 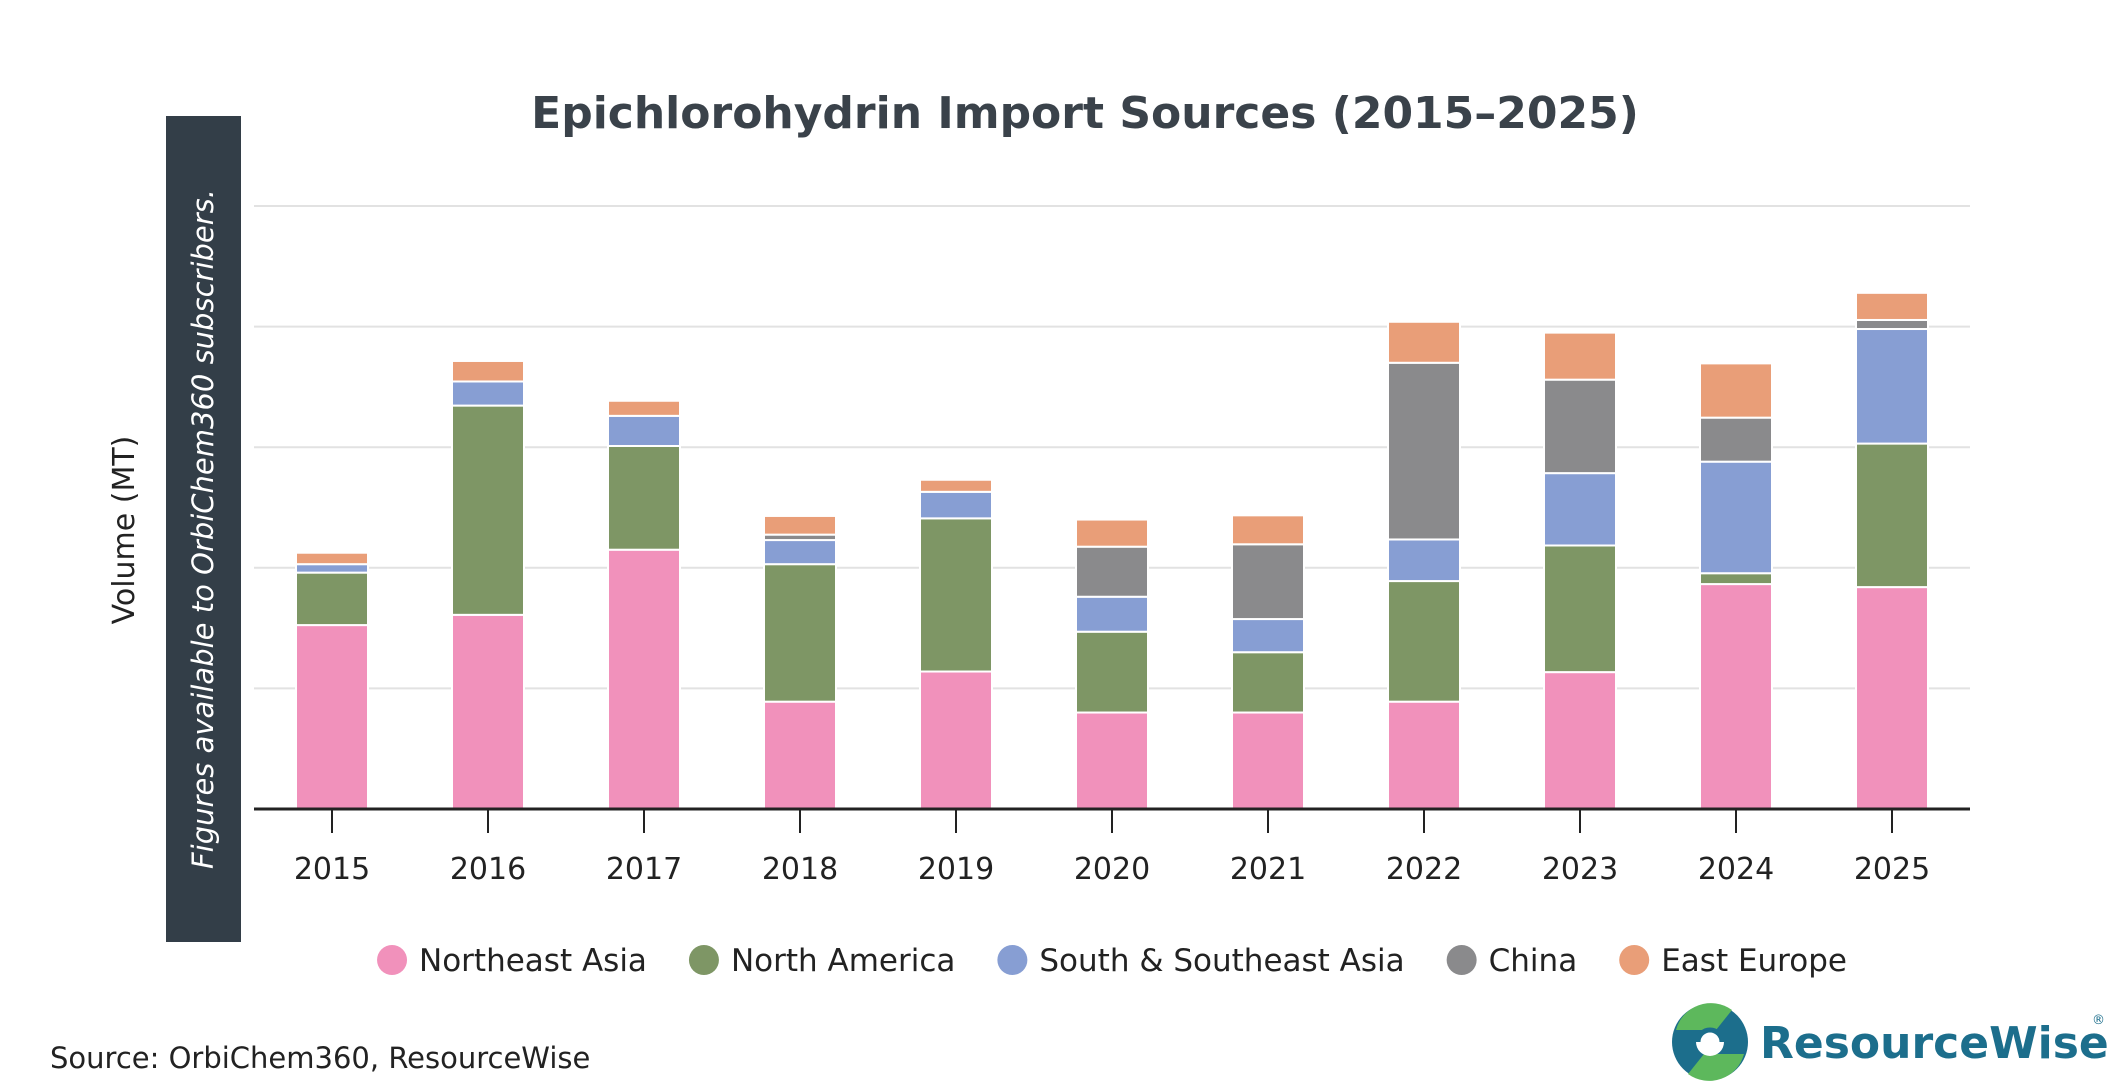 I want to click on legend-item: East Europe, so click(x=1733, y=961).